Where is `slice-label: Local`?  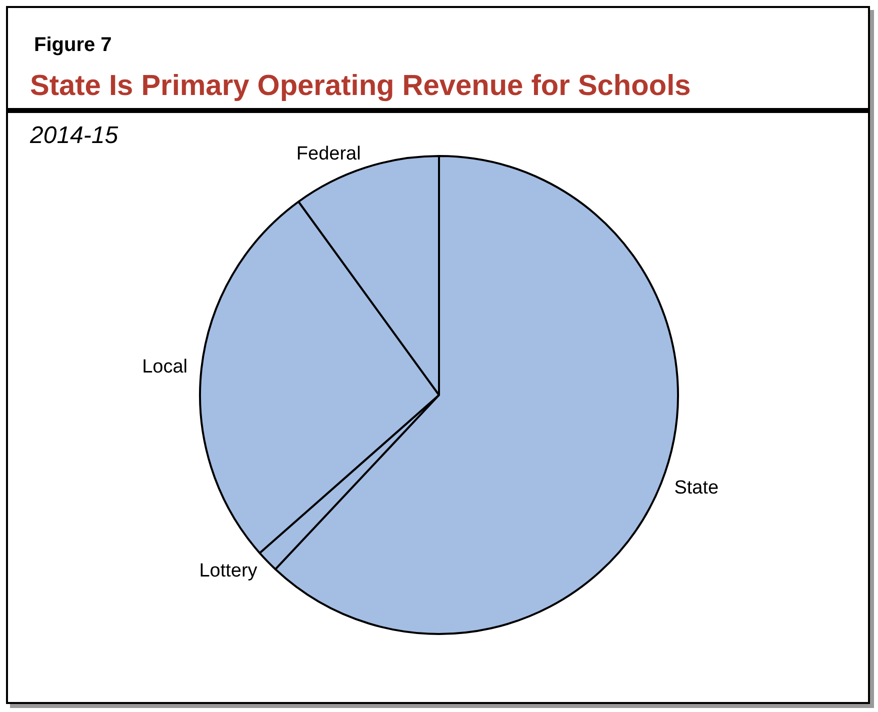 slice-label: Local is located at coordinates (165, 367).